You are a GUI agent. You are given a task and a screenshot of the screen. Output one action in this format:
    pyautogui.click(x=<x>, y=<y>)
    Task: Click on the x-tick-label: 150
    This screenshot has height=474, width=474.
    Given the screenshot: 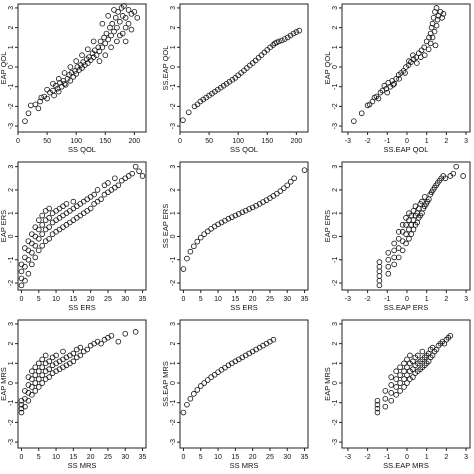 What is the action you would take?
    pyautogui.click(x=105, y=141)
    